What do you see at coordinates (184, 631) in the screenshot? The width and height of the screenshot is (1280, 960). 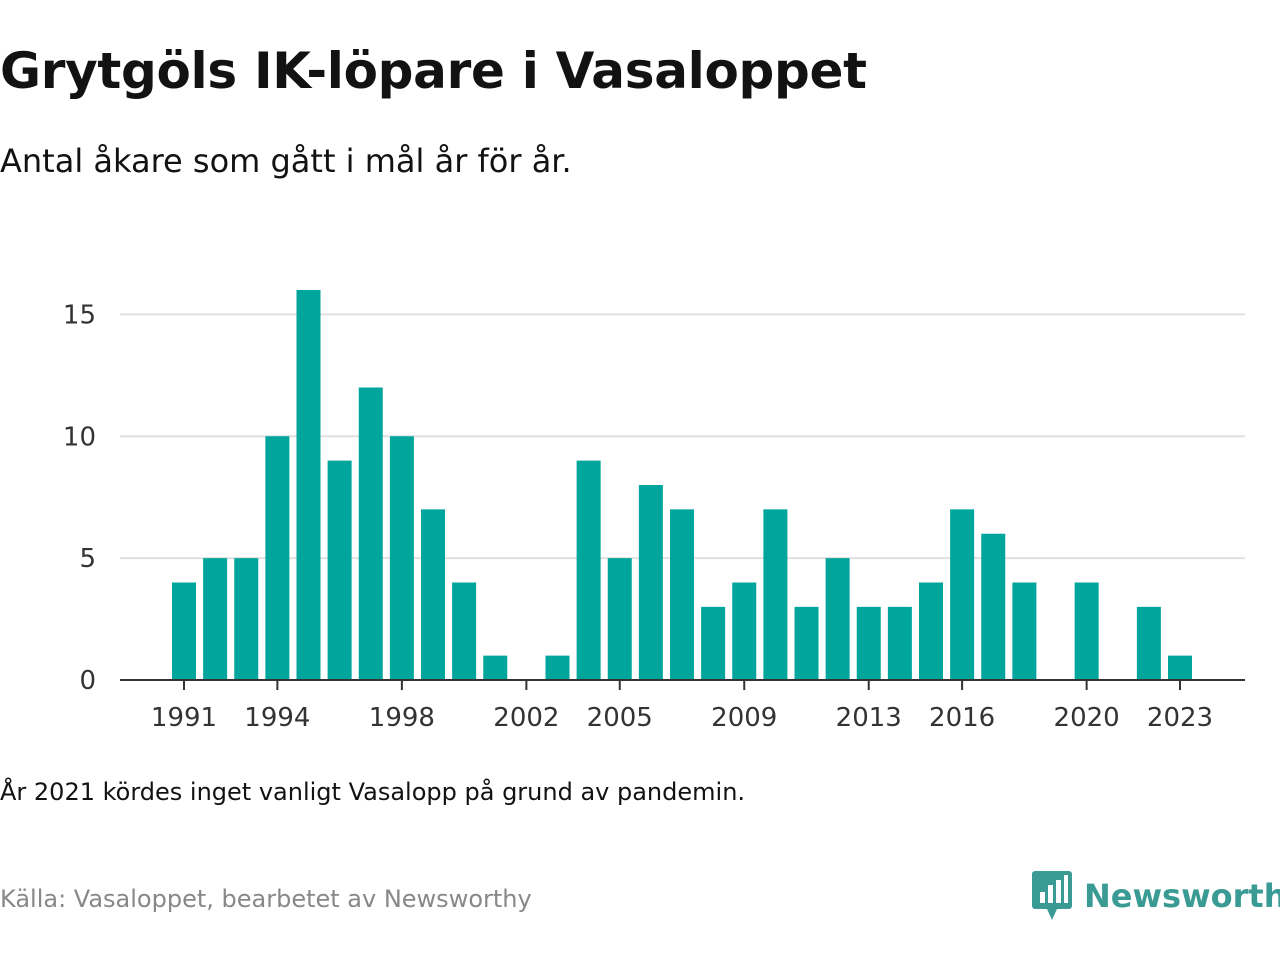 I see `bar-1991` at bounding box center [184, 631].